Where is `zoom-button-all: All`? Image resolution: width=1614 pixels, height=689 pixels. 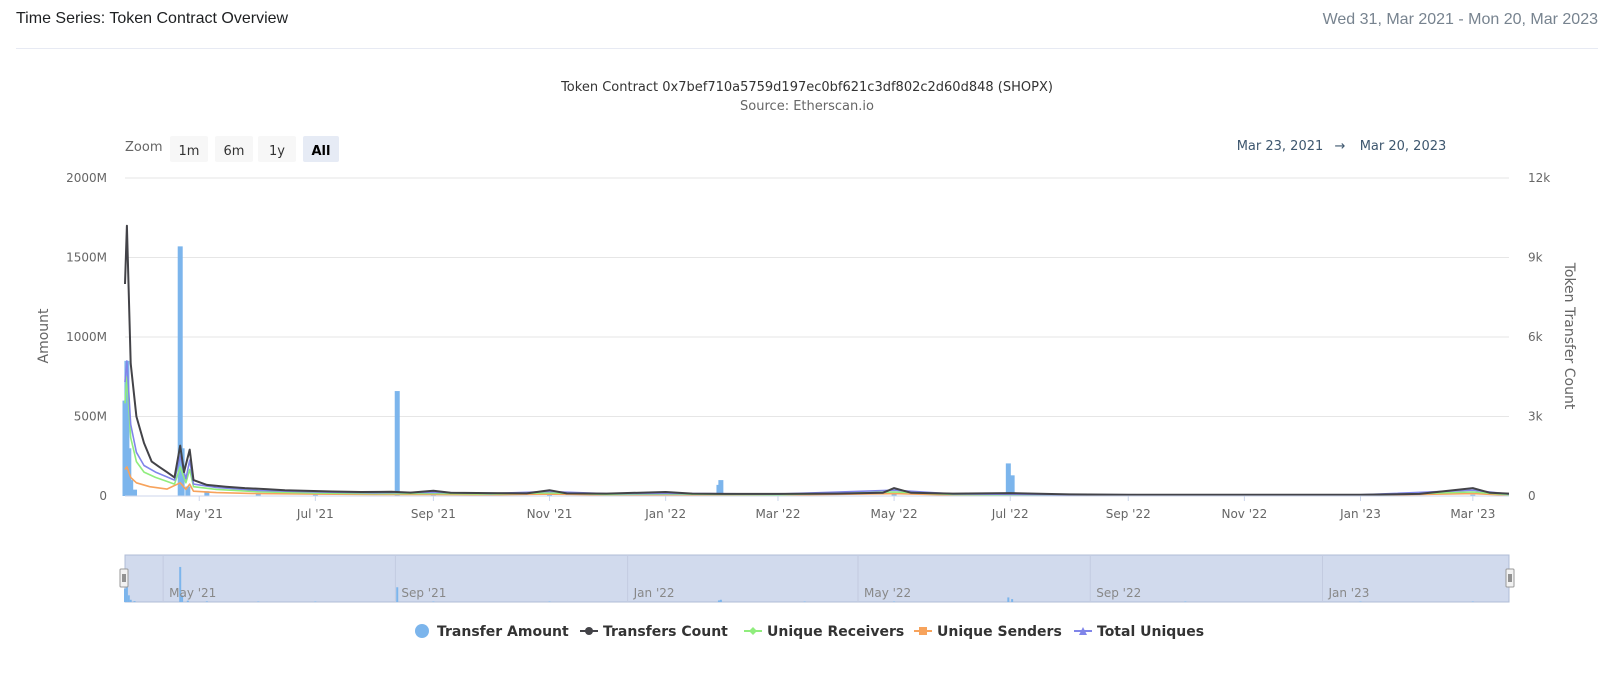
zoom-button-all: All is located at coordinates (321, 149).